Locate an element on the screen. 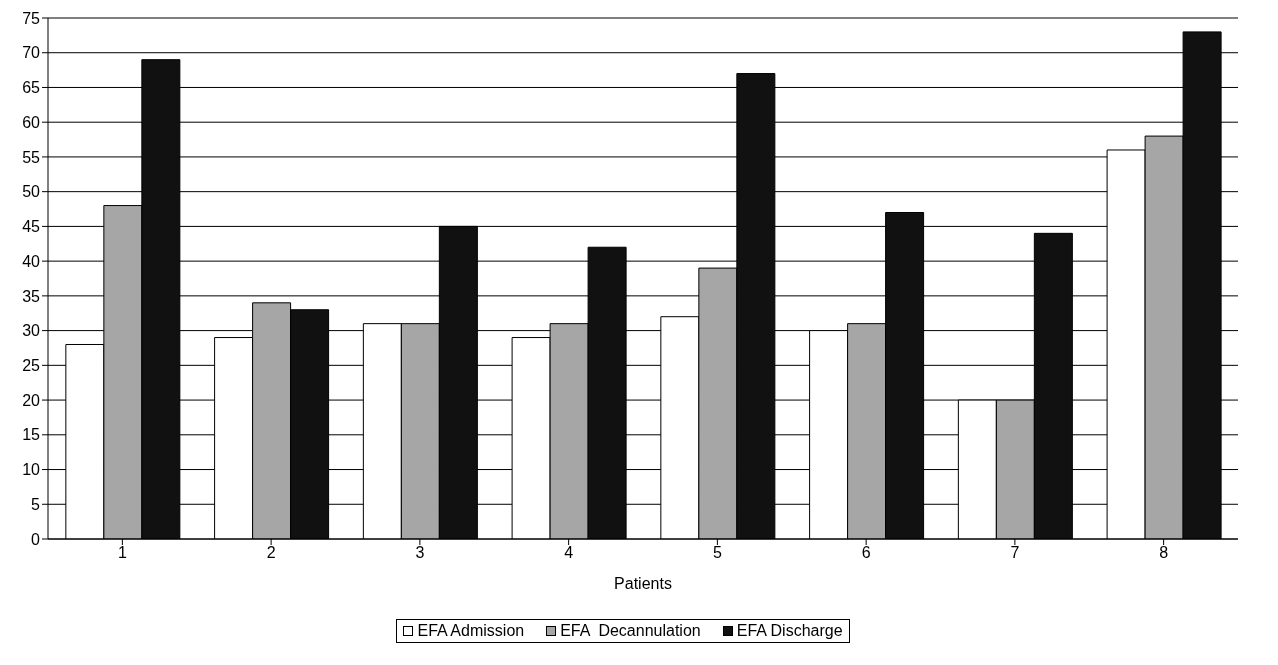 This screenshot has height=665, width=1278. legend-label: EFA Admission is located at coordinates (470, 631).